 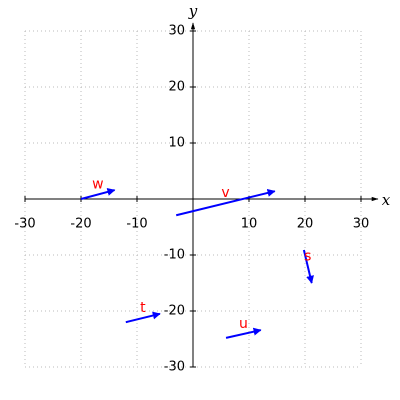 I want to click on x-axis-label: x, so click(x=386, y=200).